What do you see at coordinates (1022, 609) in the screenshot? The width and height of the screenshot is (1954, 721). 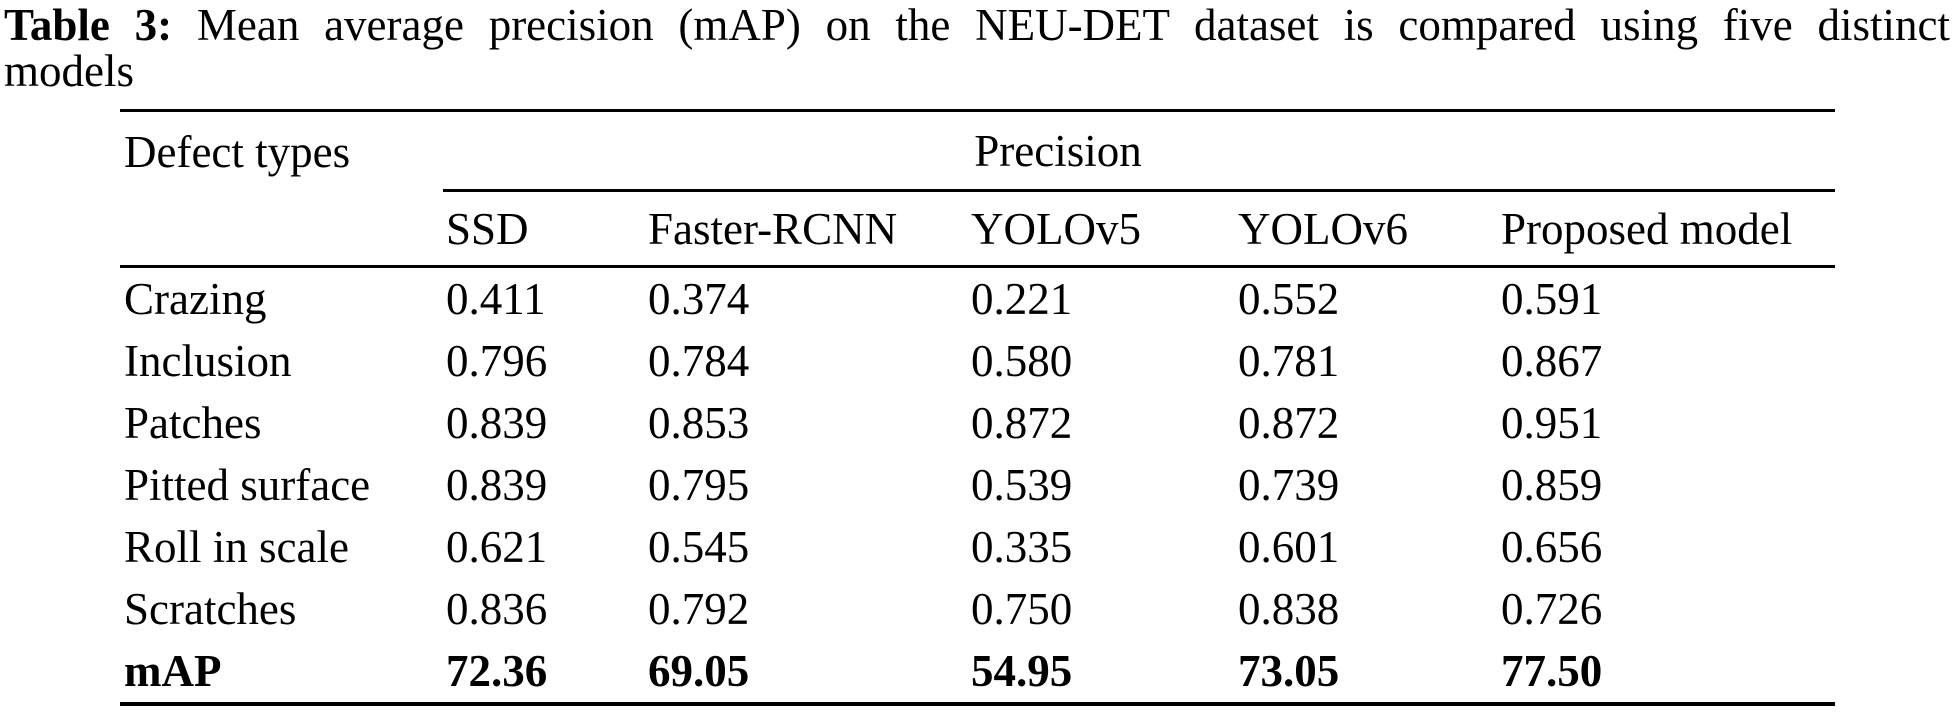 I see `value-cell: 0.750` at bounding box center [1022, 609].